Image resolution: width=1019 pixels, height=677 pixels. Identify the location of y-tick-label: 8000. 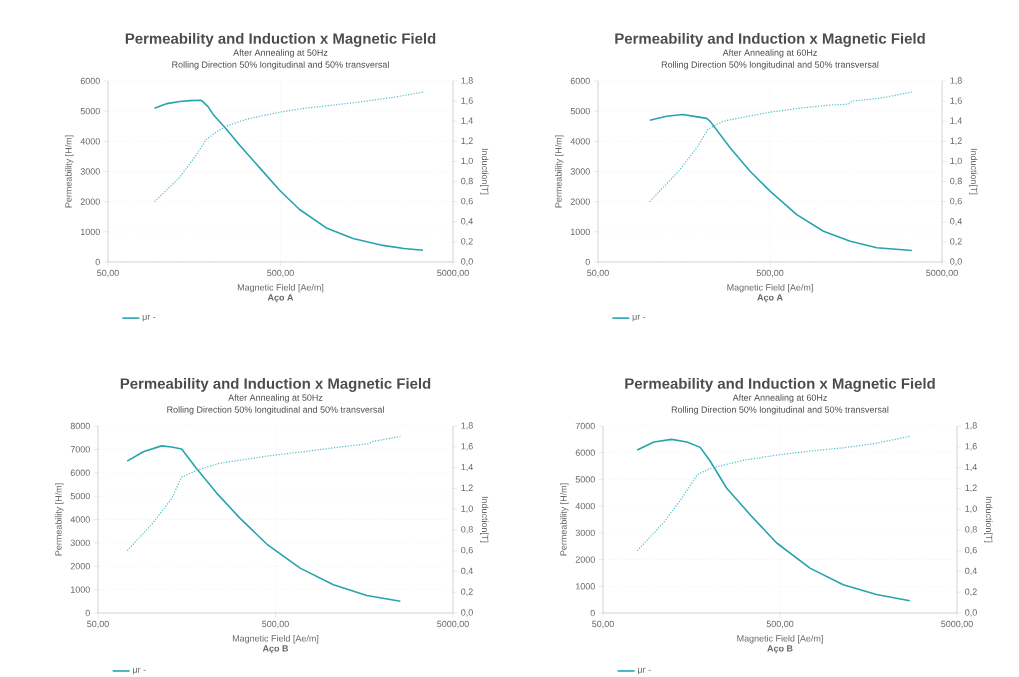
(80, 426).